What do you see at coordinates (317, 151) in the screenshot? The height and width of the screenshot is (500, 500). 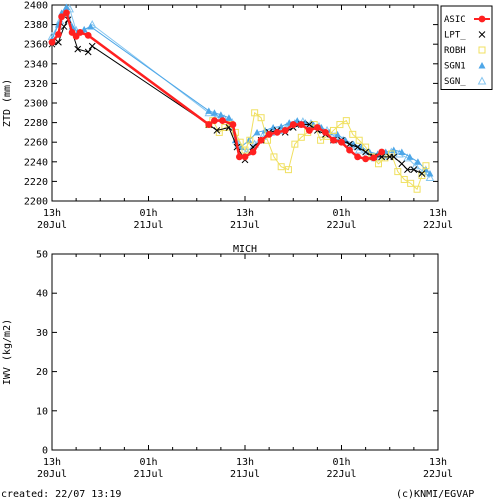 I see `series-robh` at bounding box center [317, 151].